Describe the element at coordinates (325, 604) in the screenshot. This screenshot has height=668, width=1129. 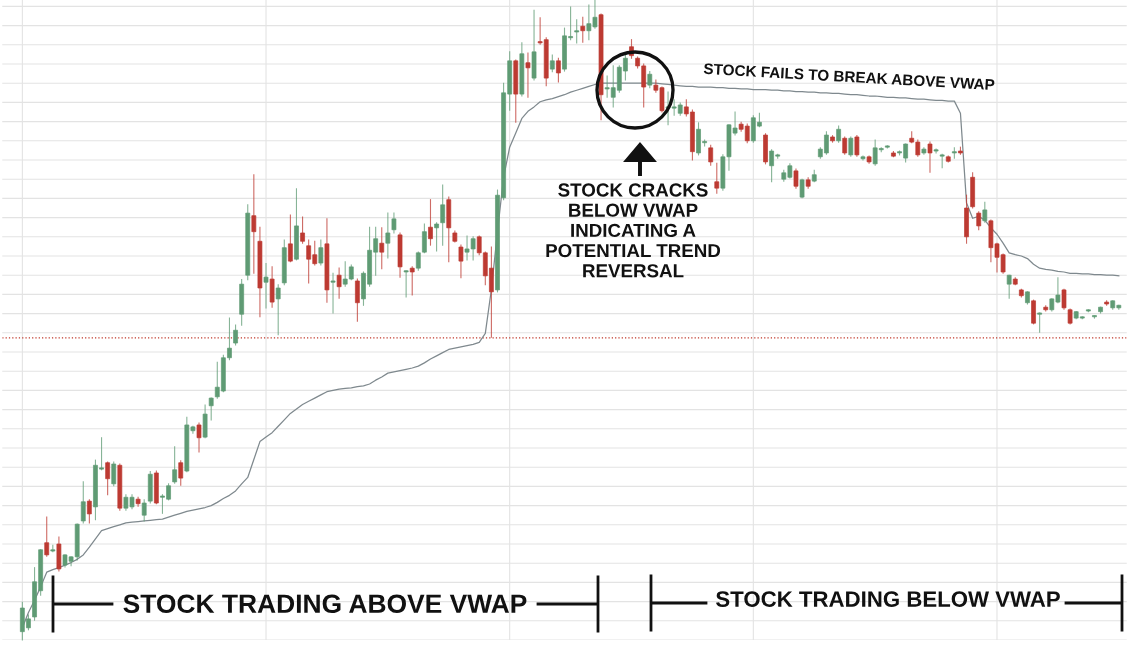
I see `annotation: STOCK TRADING ABOVE VWAP` at that location.